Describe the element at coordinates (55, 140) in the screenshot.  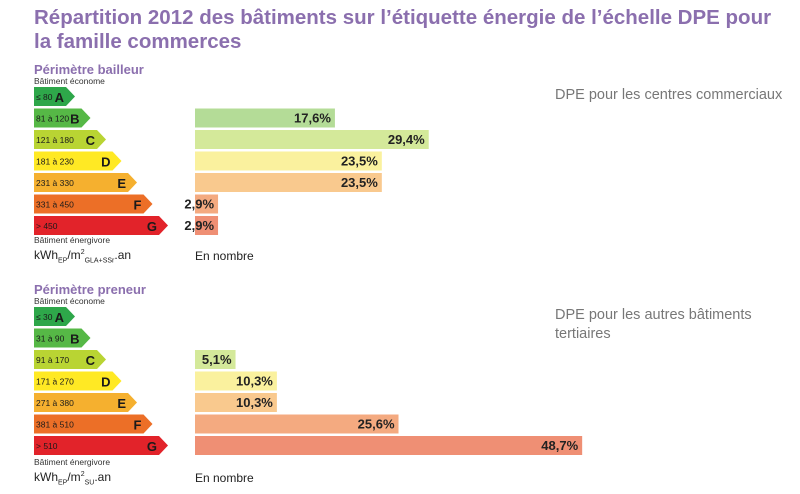
I see `dpe-range-label: 121 à 180` at that location.